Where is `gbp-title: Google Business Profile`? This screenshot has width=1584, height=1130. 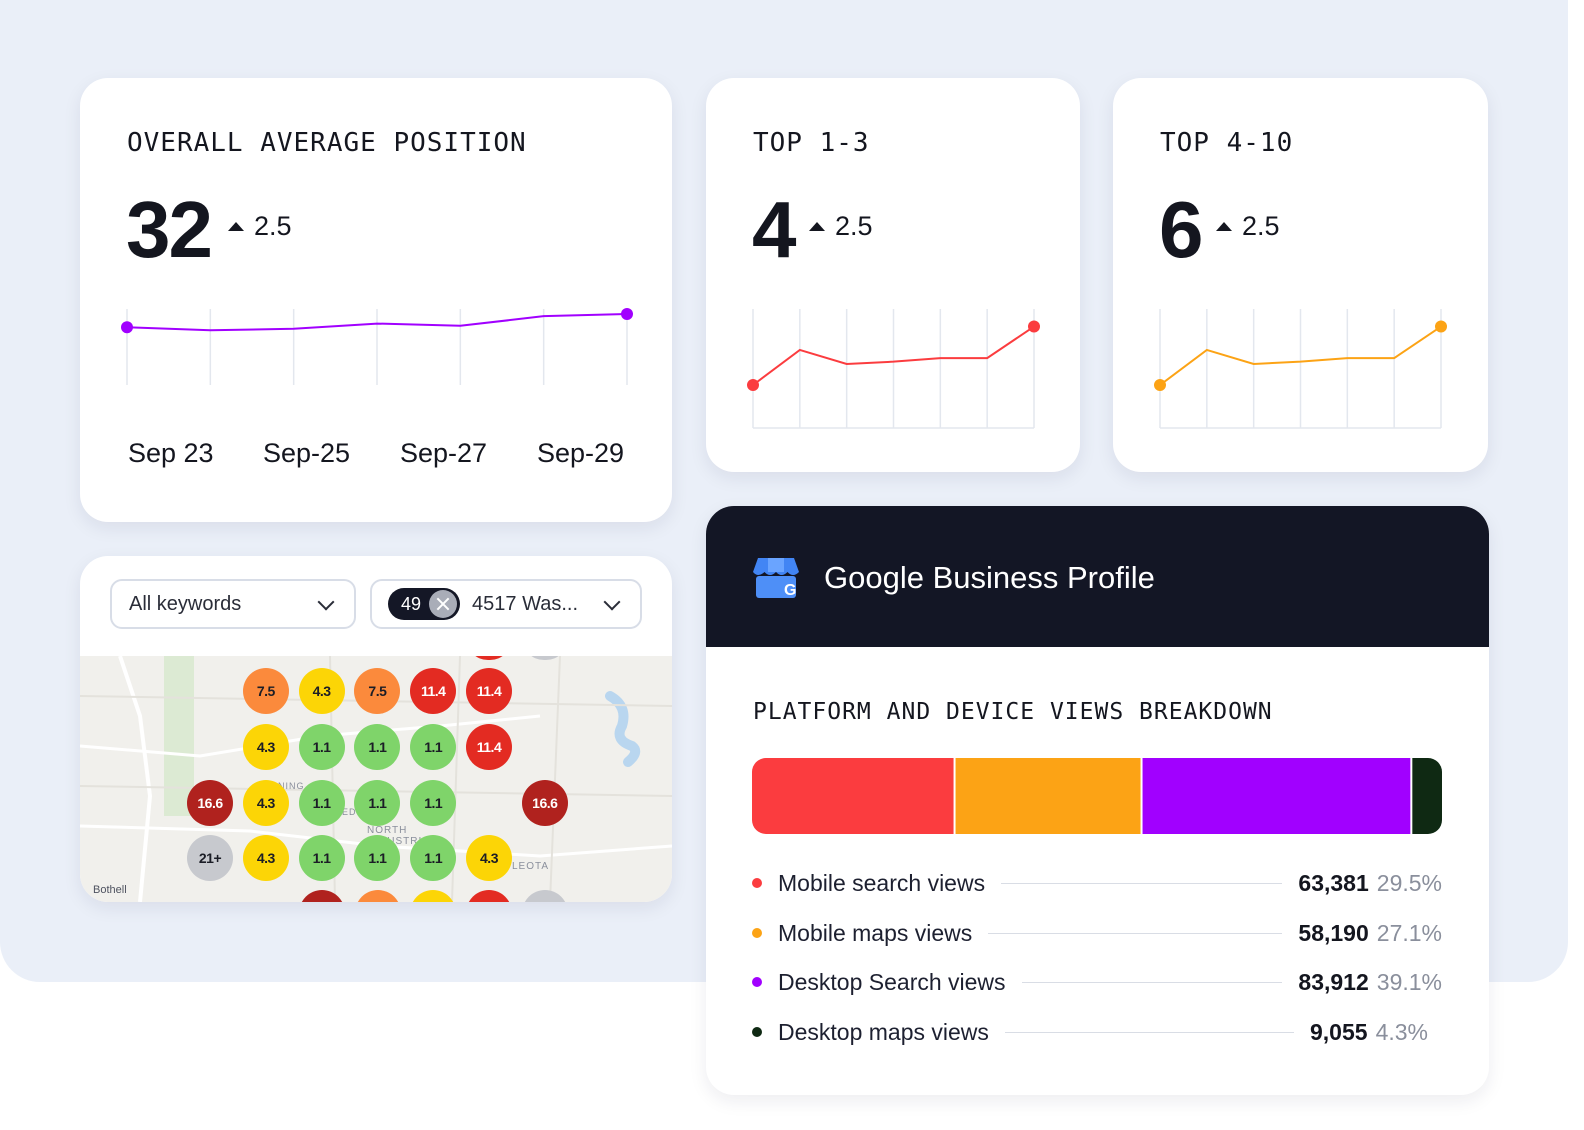
gbp-title: Google Business Profile is located at coordinates (989, 577).